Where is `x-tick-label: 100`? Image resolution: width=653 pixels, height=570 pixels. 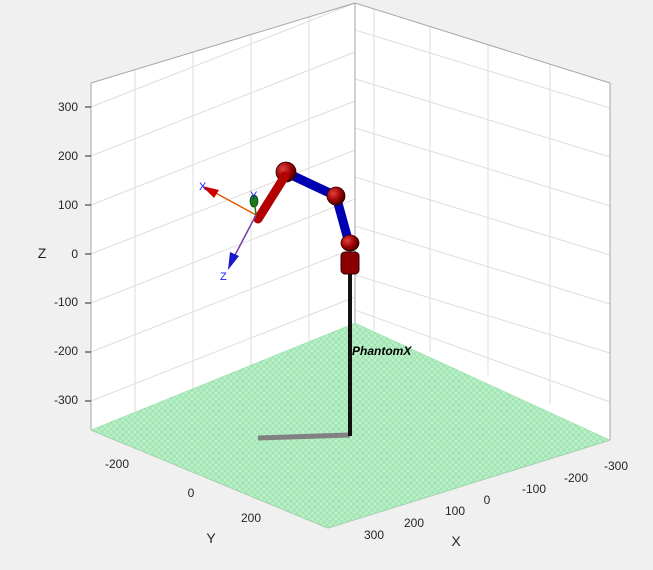 x-tick-label: 100 is located at coordinates (455, 511).